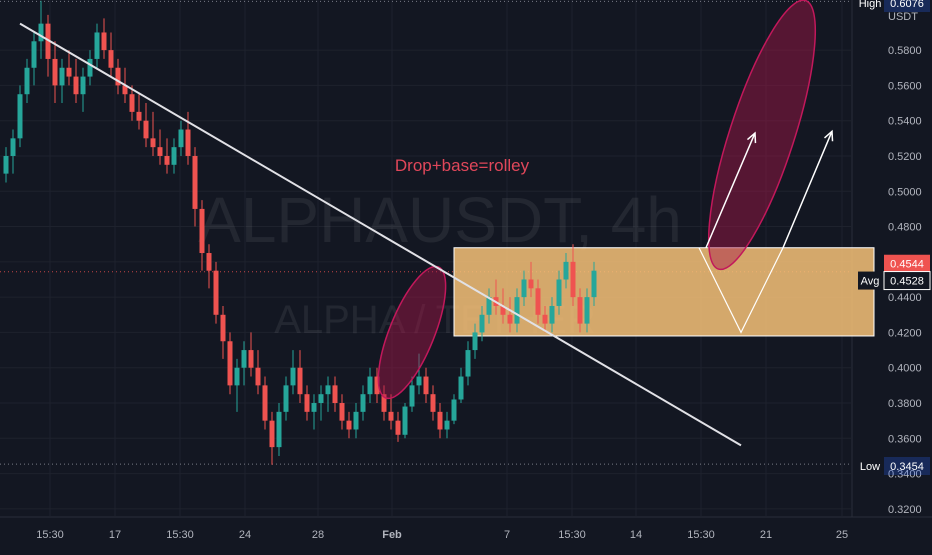 The image size is (932, 555). What do you see at coordinates (905, 510) in the screenshot?
I see `y-tick-label: 0.3200` at bounding box center [905, 510].